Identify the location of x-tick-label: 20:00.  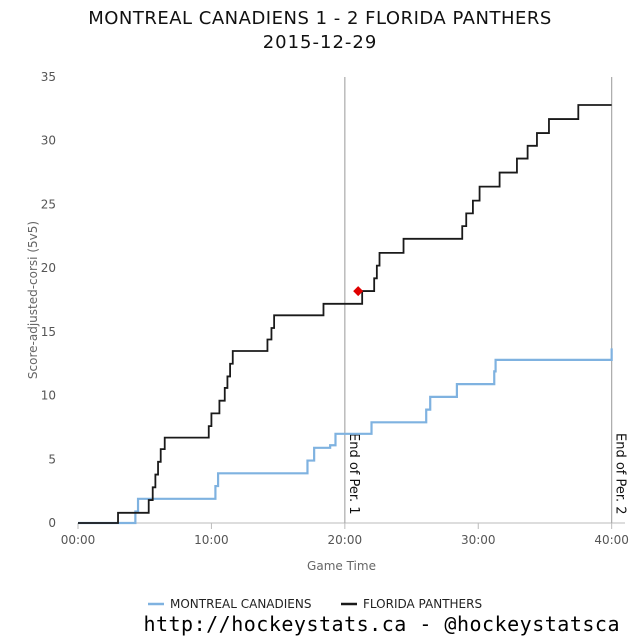
(345, 540).